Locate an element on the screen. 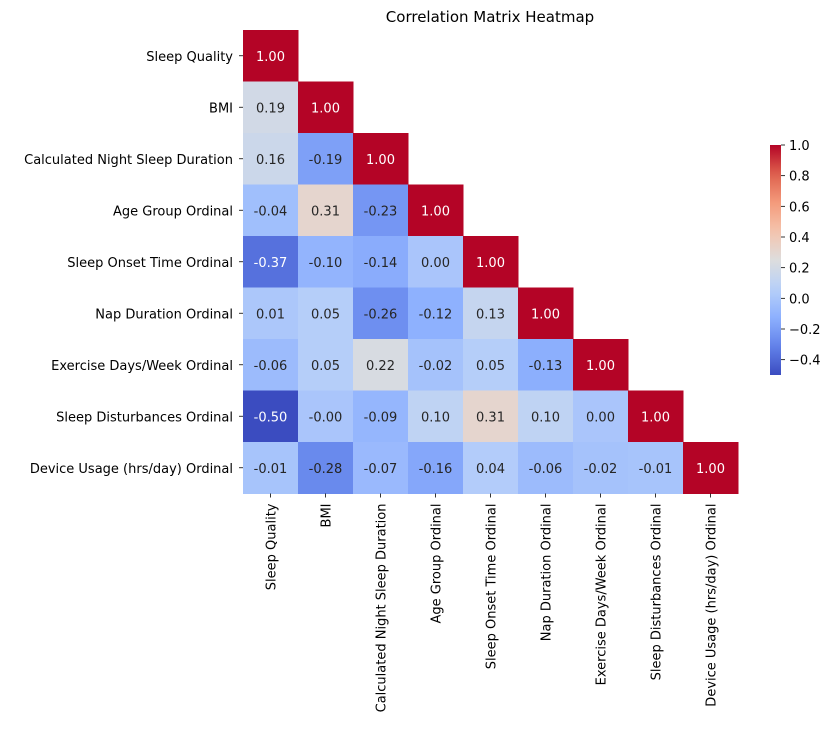  x-tick-label: Device Usage (hrs/day) Ordinal is located at coordinates (712, 605).